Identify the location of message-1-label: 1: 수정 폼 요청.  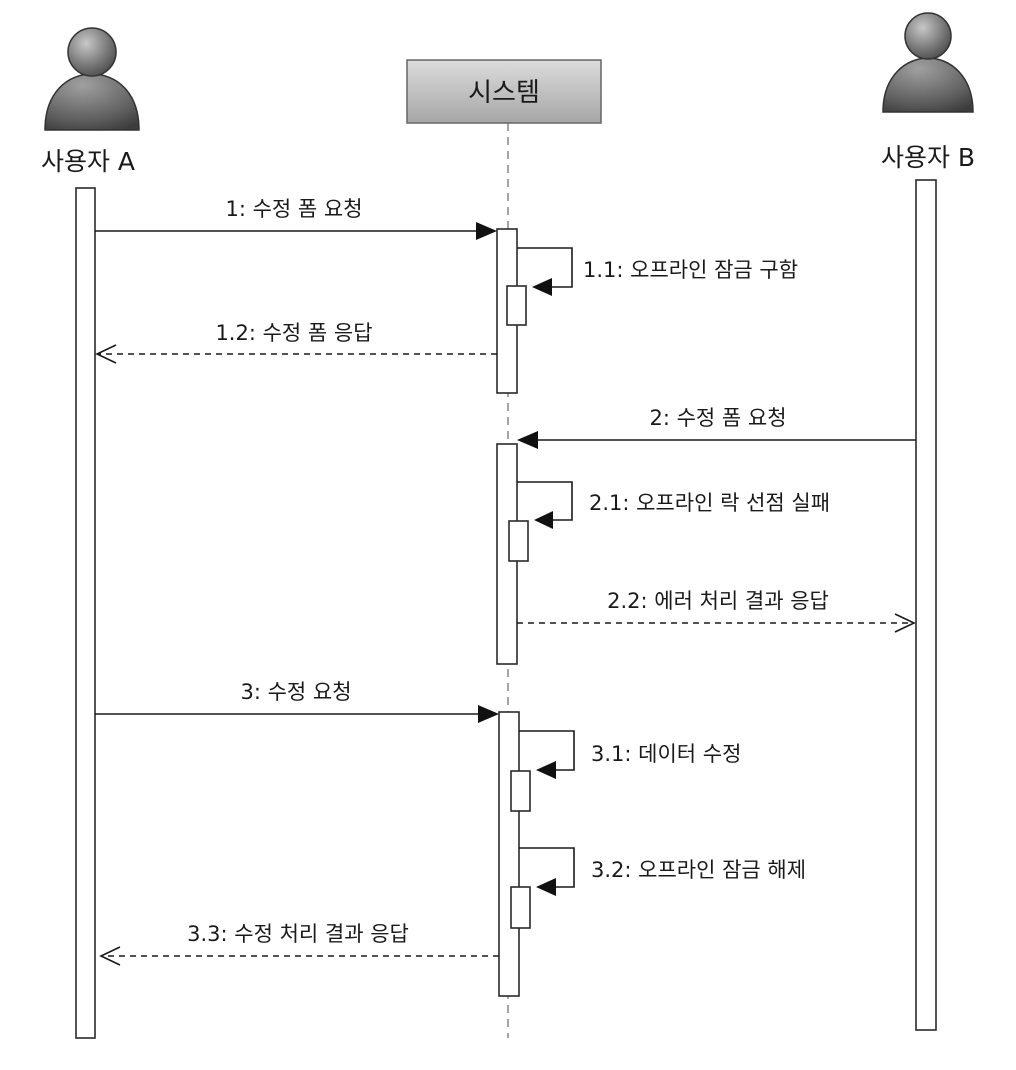
(293, 209).